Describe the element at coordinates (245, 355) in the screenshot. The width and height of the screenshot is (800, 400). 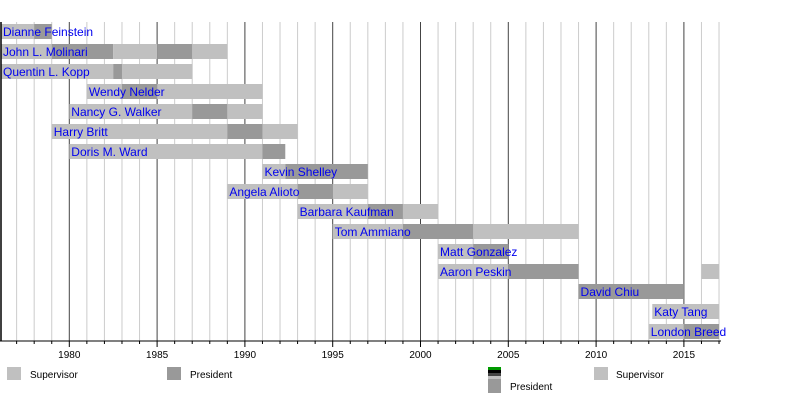
I see `tick-label: 1990` at that location.